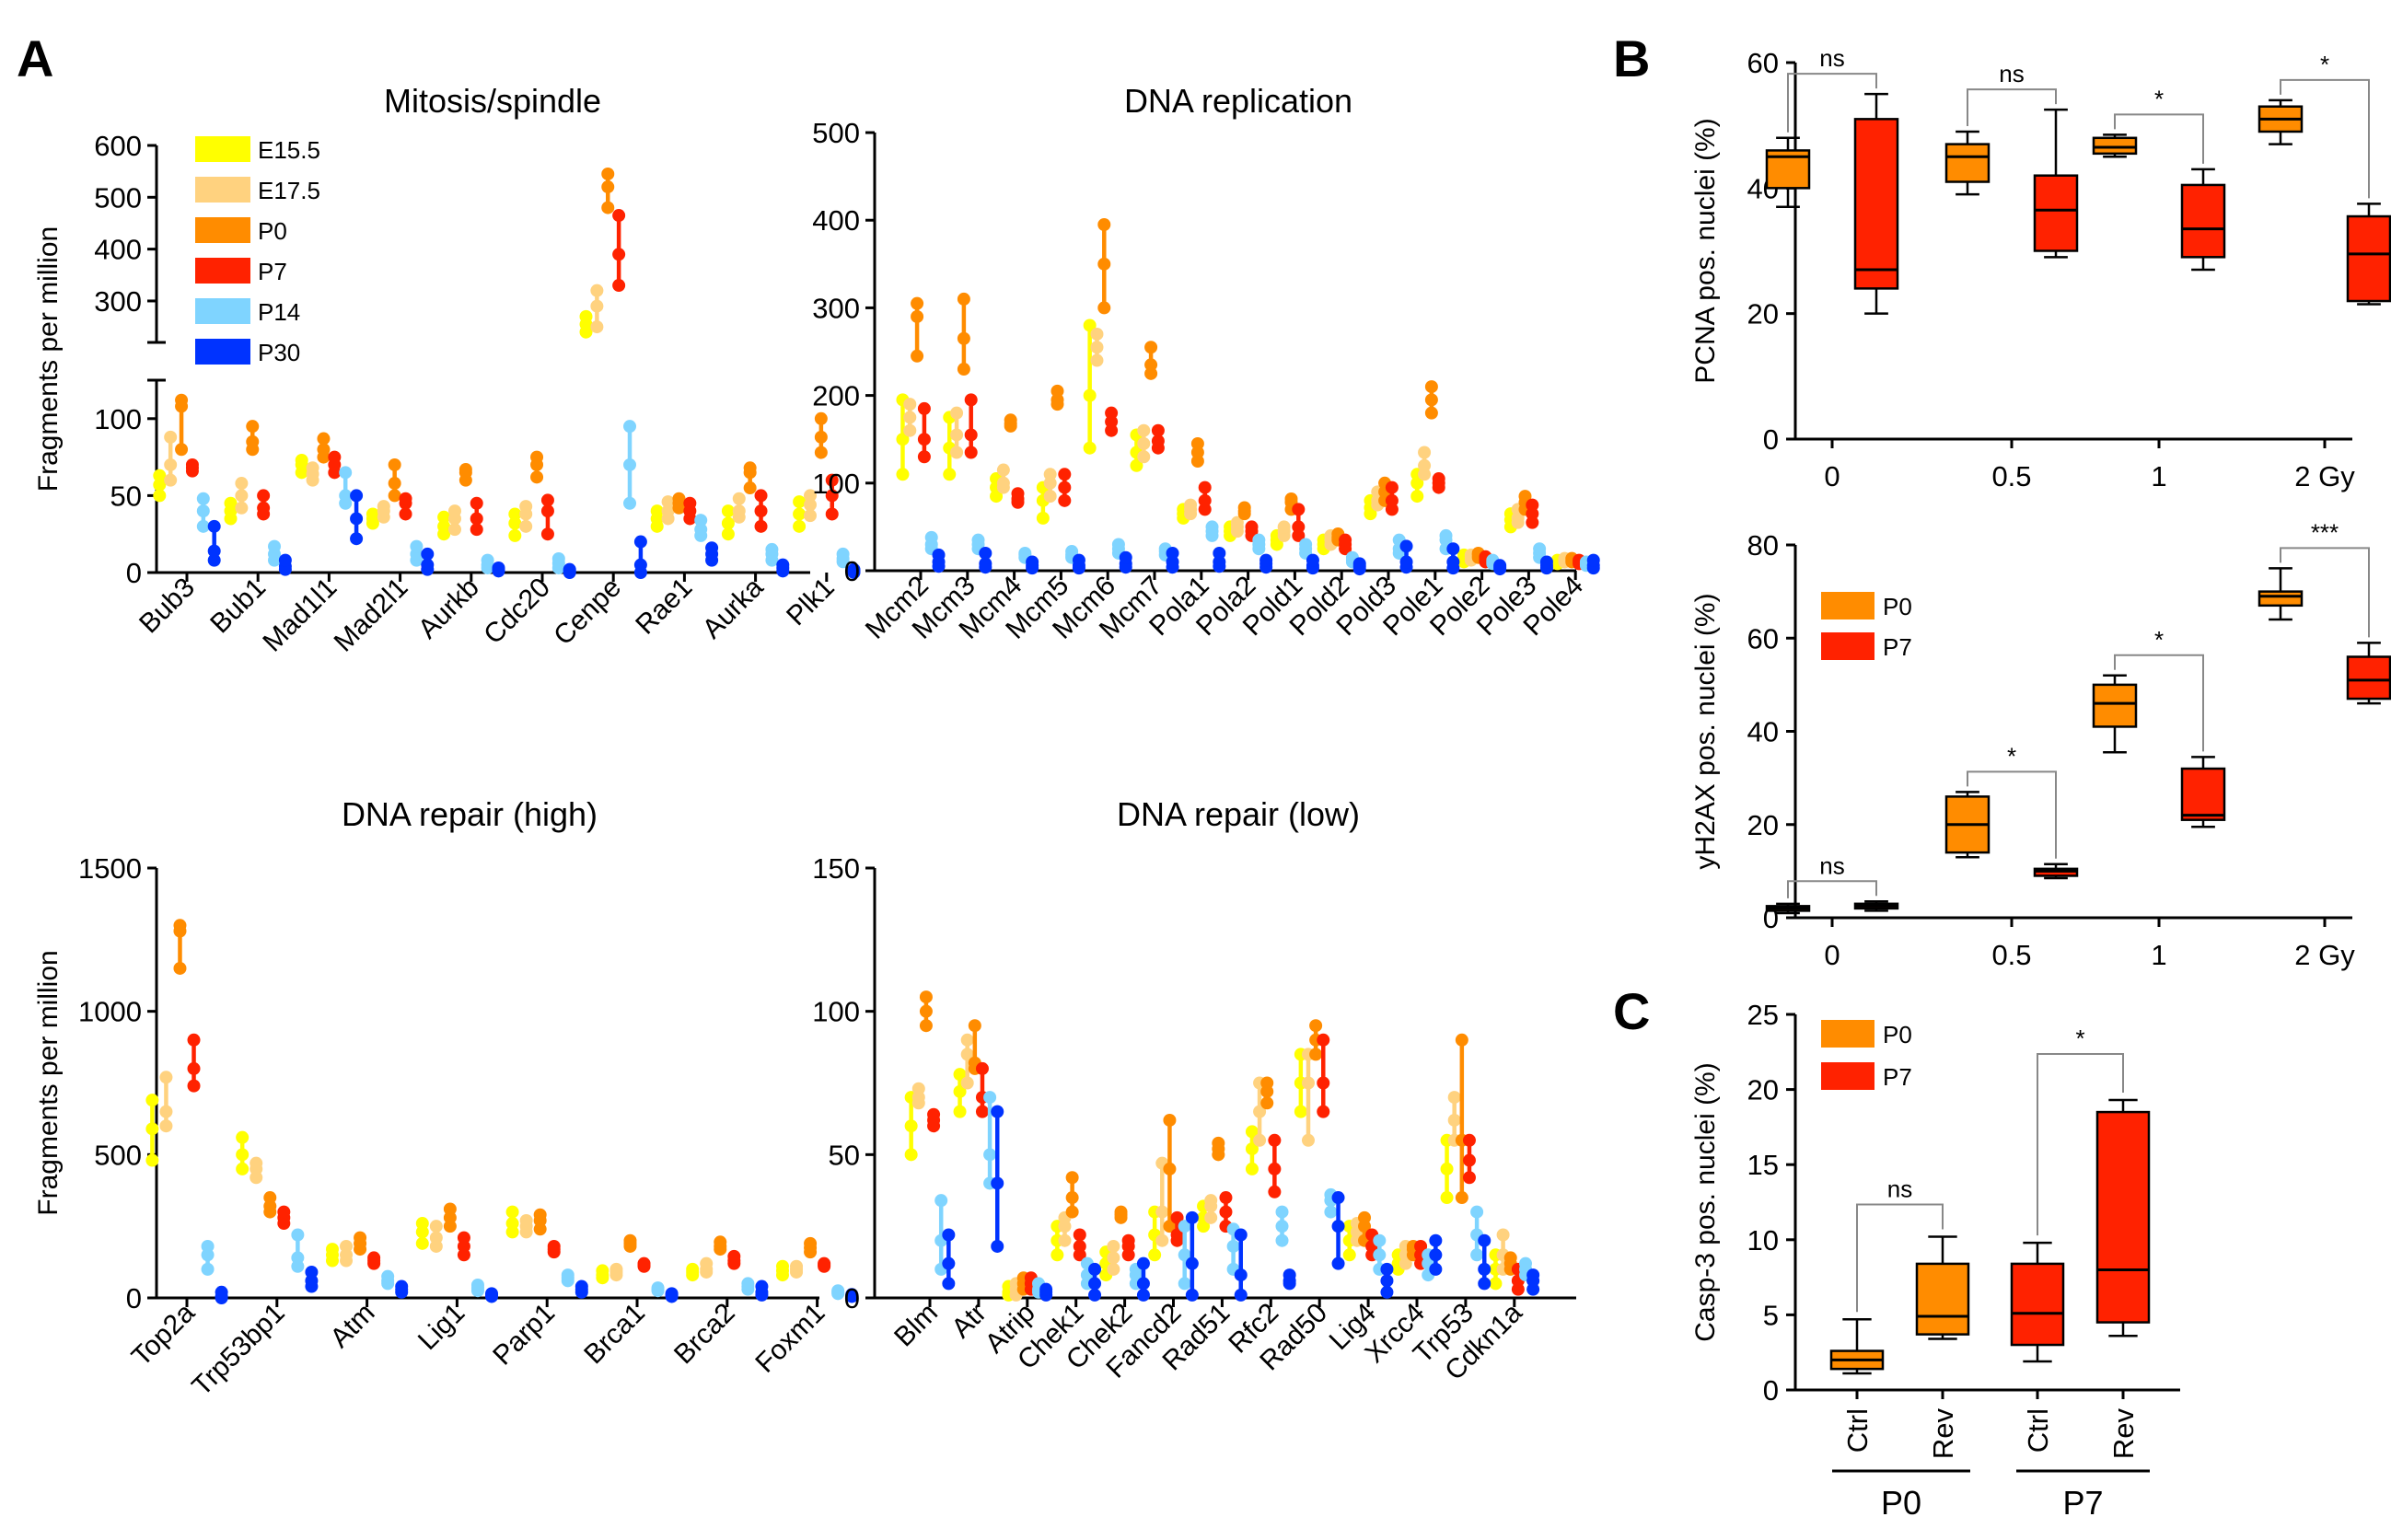 The image size is (2391, 1540). What do you see at coordinates (517, 612) in the screenshot?
I see `x-category-label-cdc20: Cdc20` at bounding box center [517, 612].